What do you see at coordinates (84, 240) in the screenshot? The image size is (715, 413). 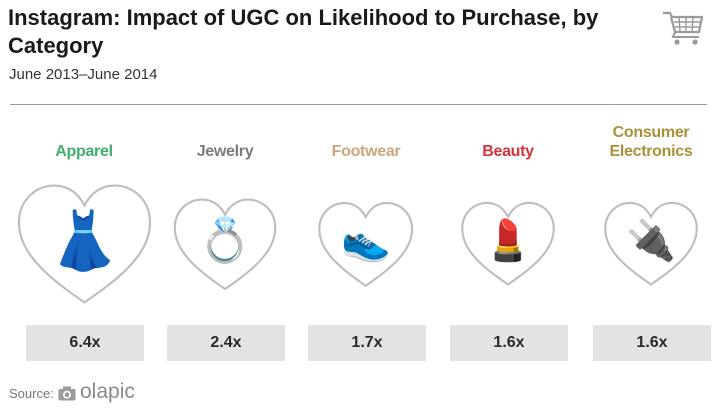 I see `dress-icon: 👗` at bounding box center [84, 240].